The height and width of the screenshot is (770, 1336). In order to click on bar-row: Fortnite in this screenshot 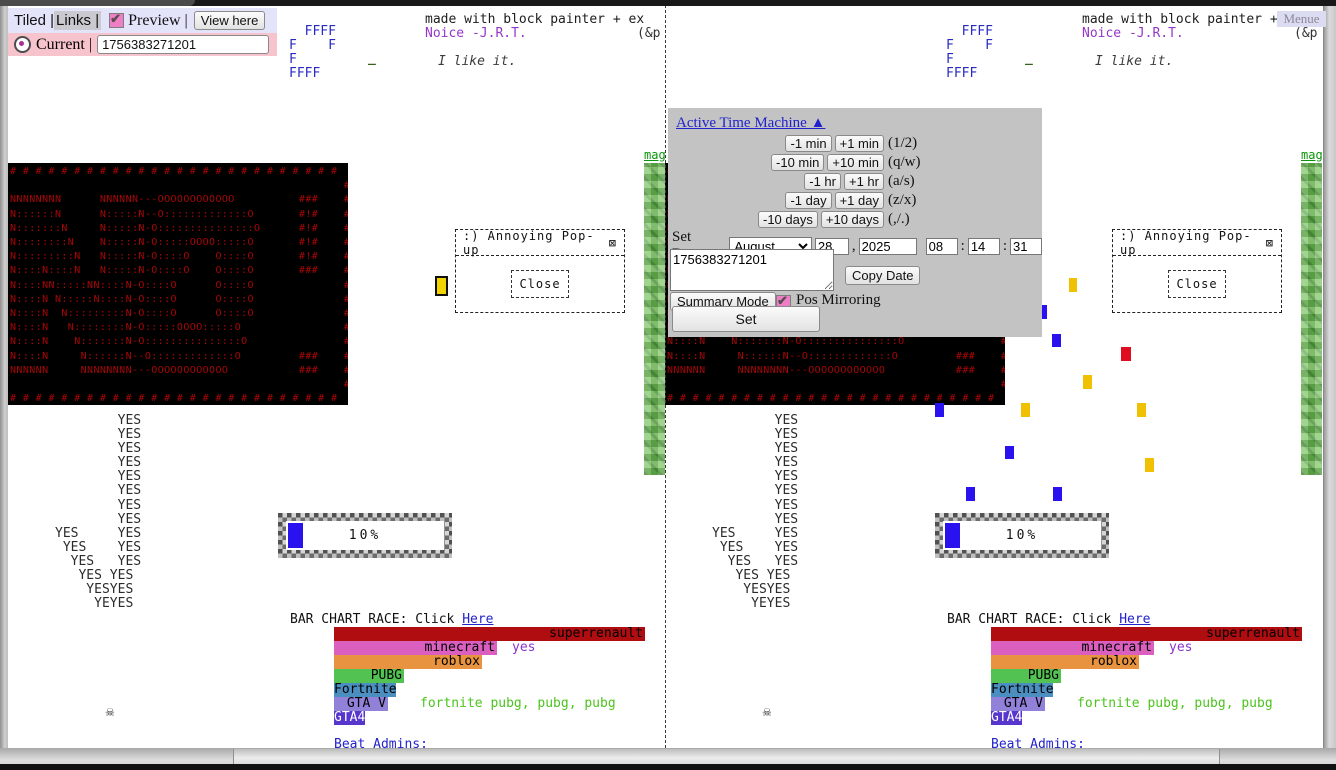, I will do `click(499, 690)`.